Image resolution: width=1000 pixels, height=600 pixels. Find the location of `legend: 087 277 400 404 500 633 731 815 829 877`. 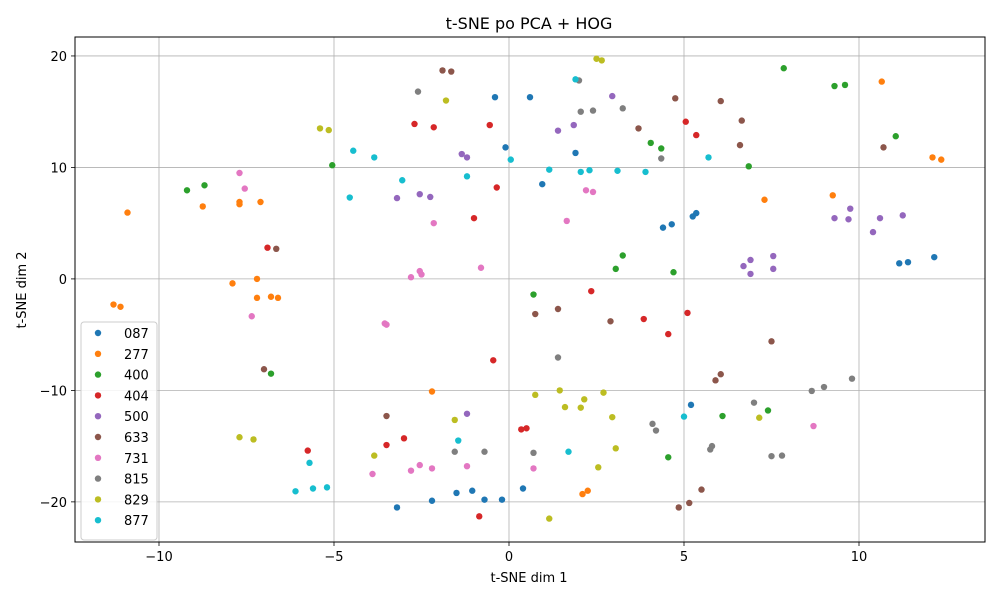

legend: 087 277 400 404 500 633 731 815 829 877 is located at coordinates (119, 431).